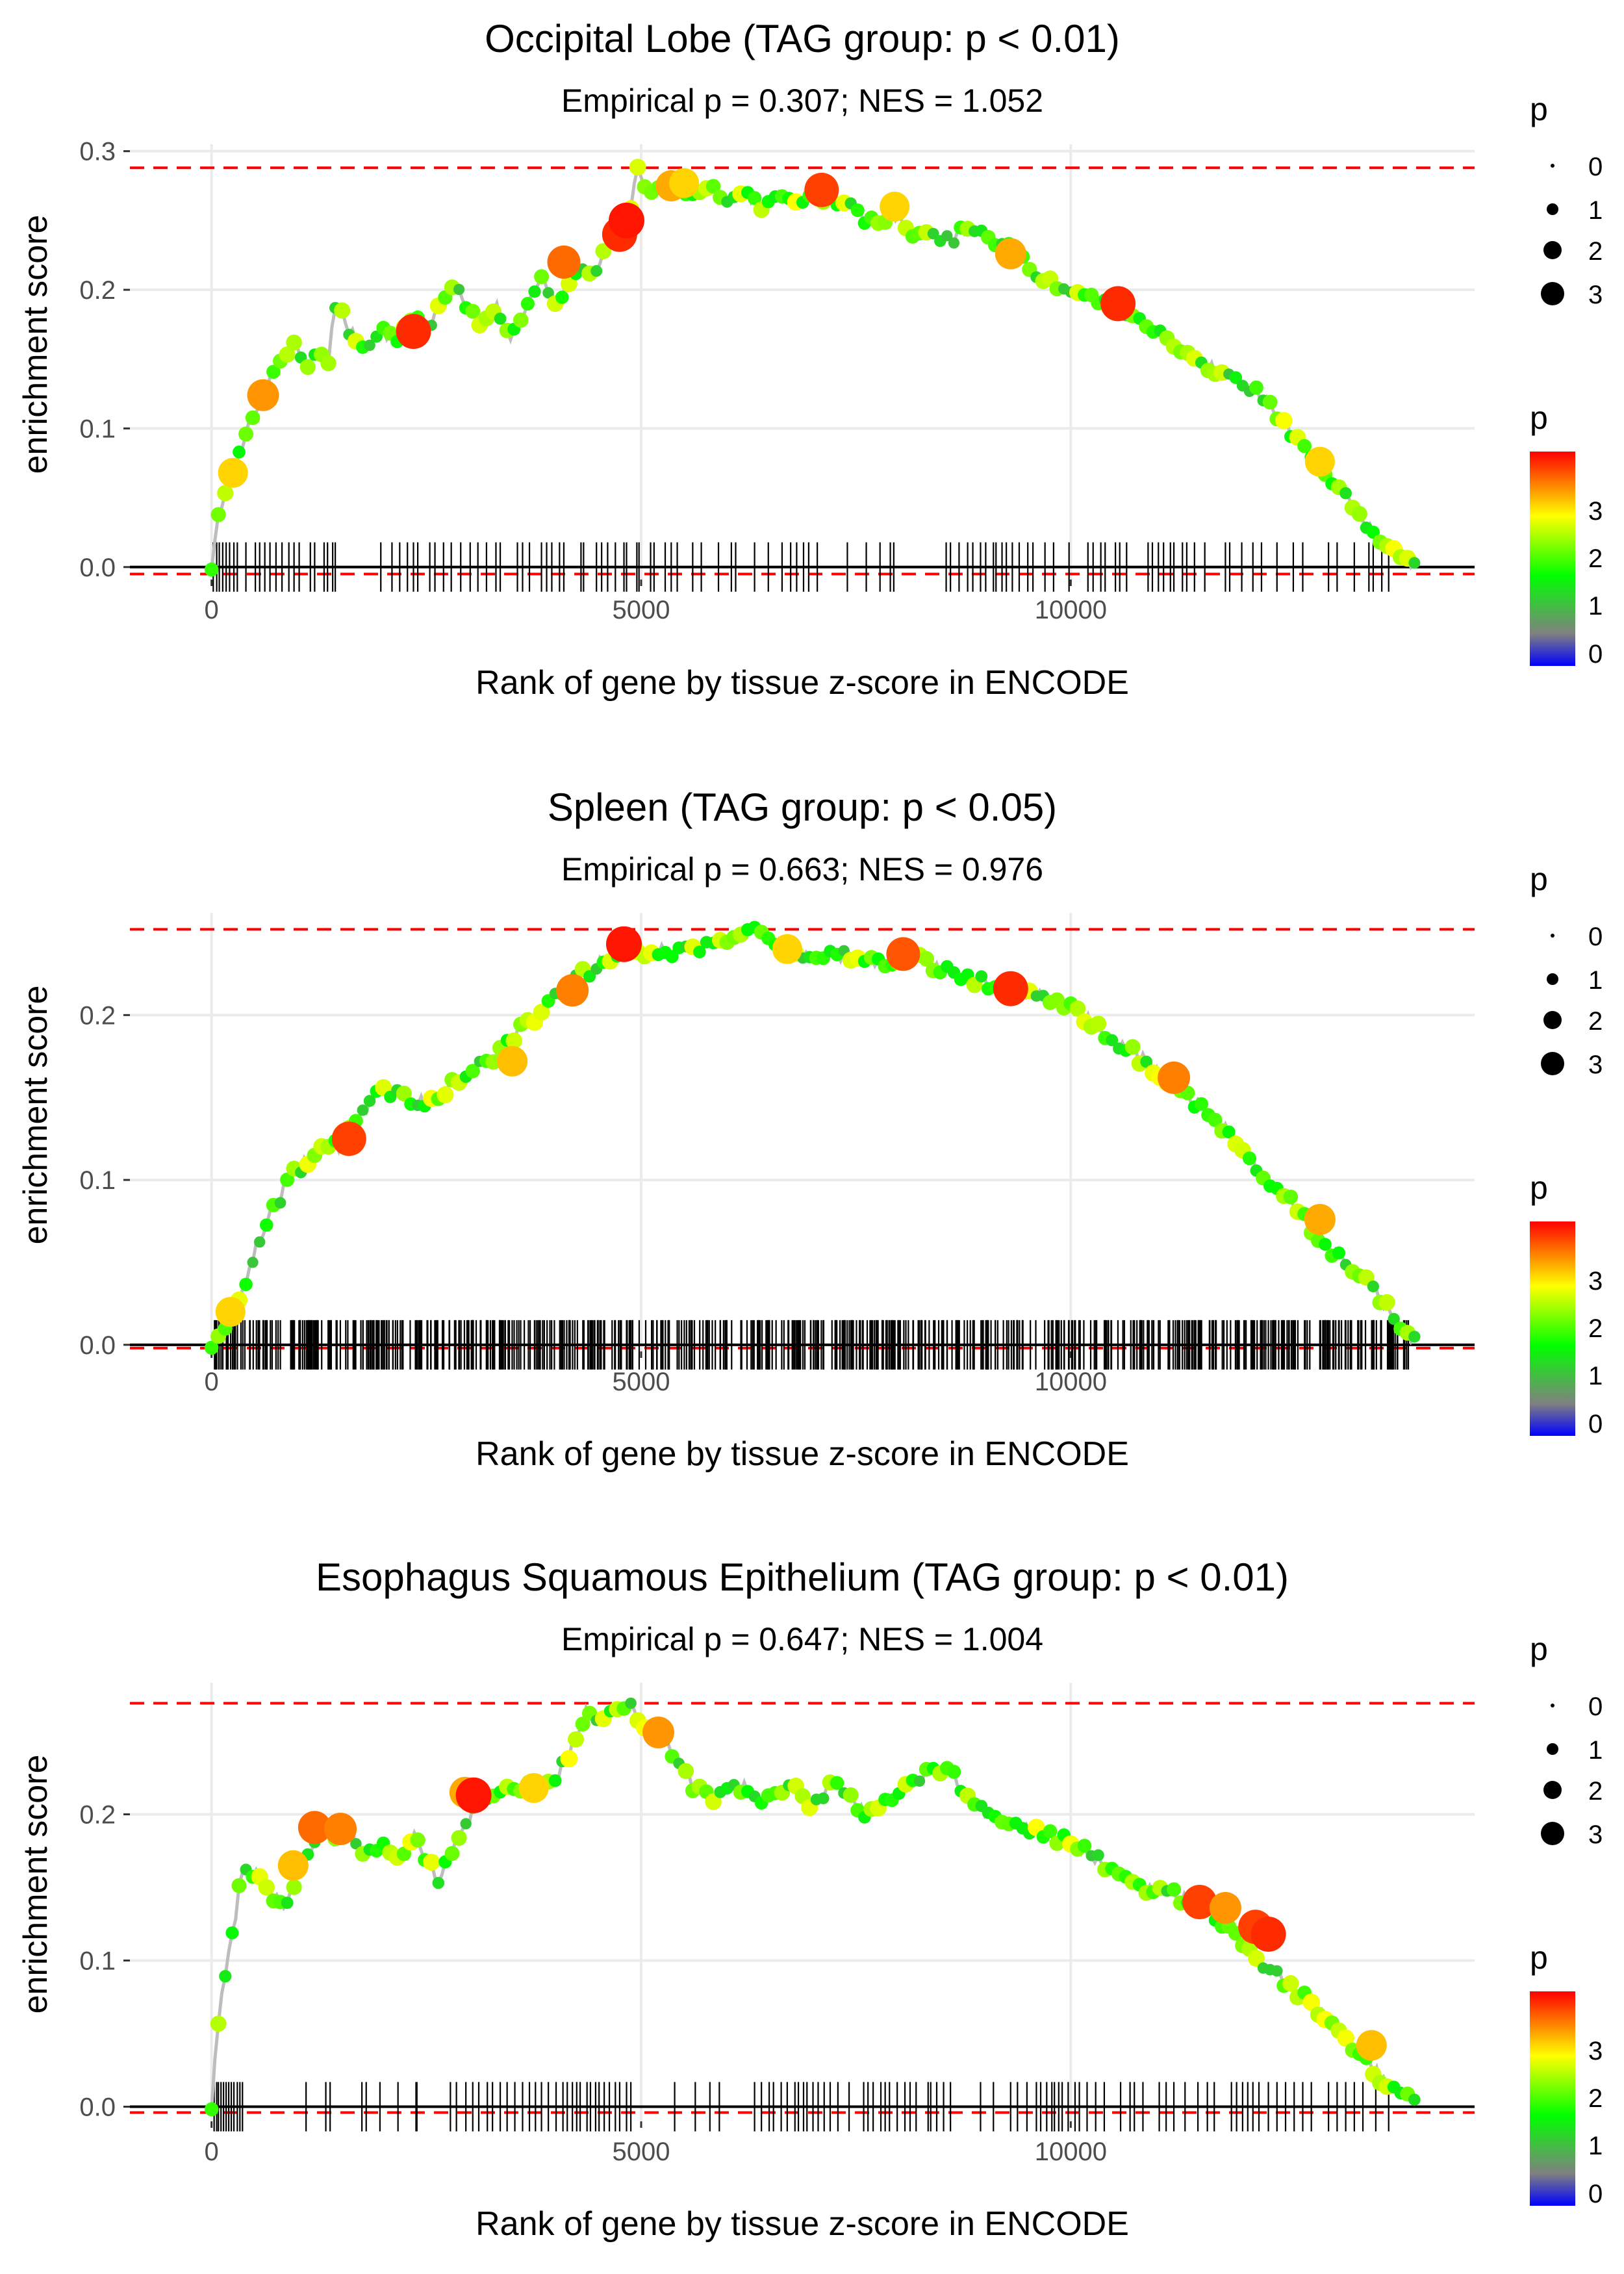 The width and height of the screenshot is (1624, 2274). Describe the element at coordinates (97, 1180) in the screenshot. I see `panel-2-y-tick-label-1: 0.1` at that location.